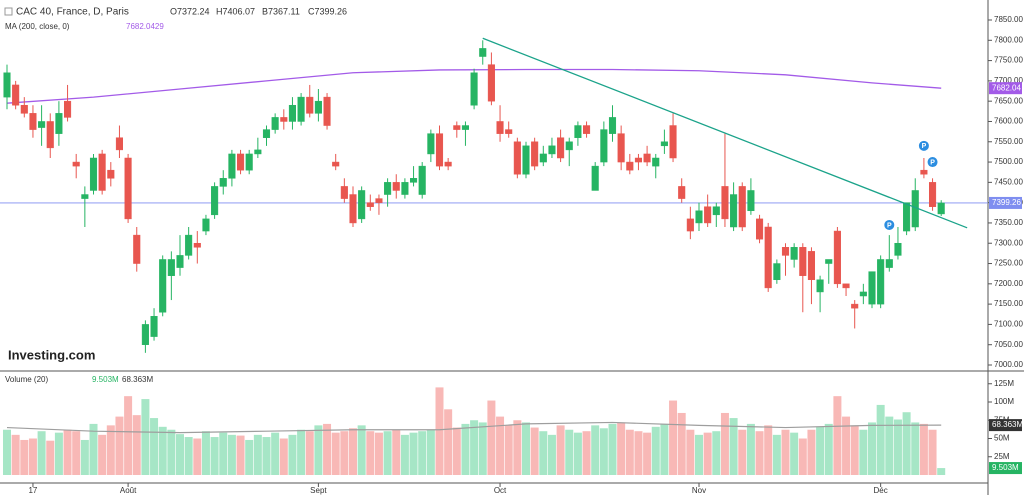 Image resolution: width=1024 pixels, height=495 pixels. What do you see at coordinates (500, 490) in the screenshot?
I see `x-tick-label: Oct` at bounding box center [500, 490].